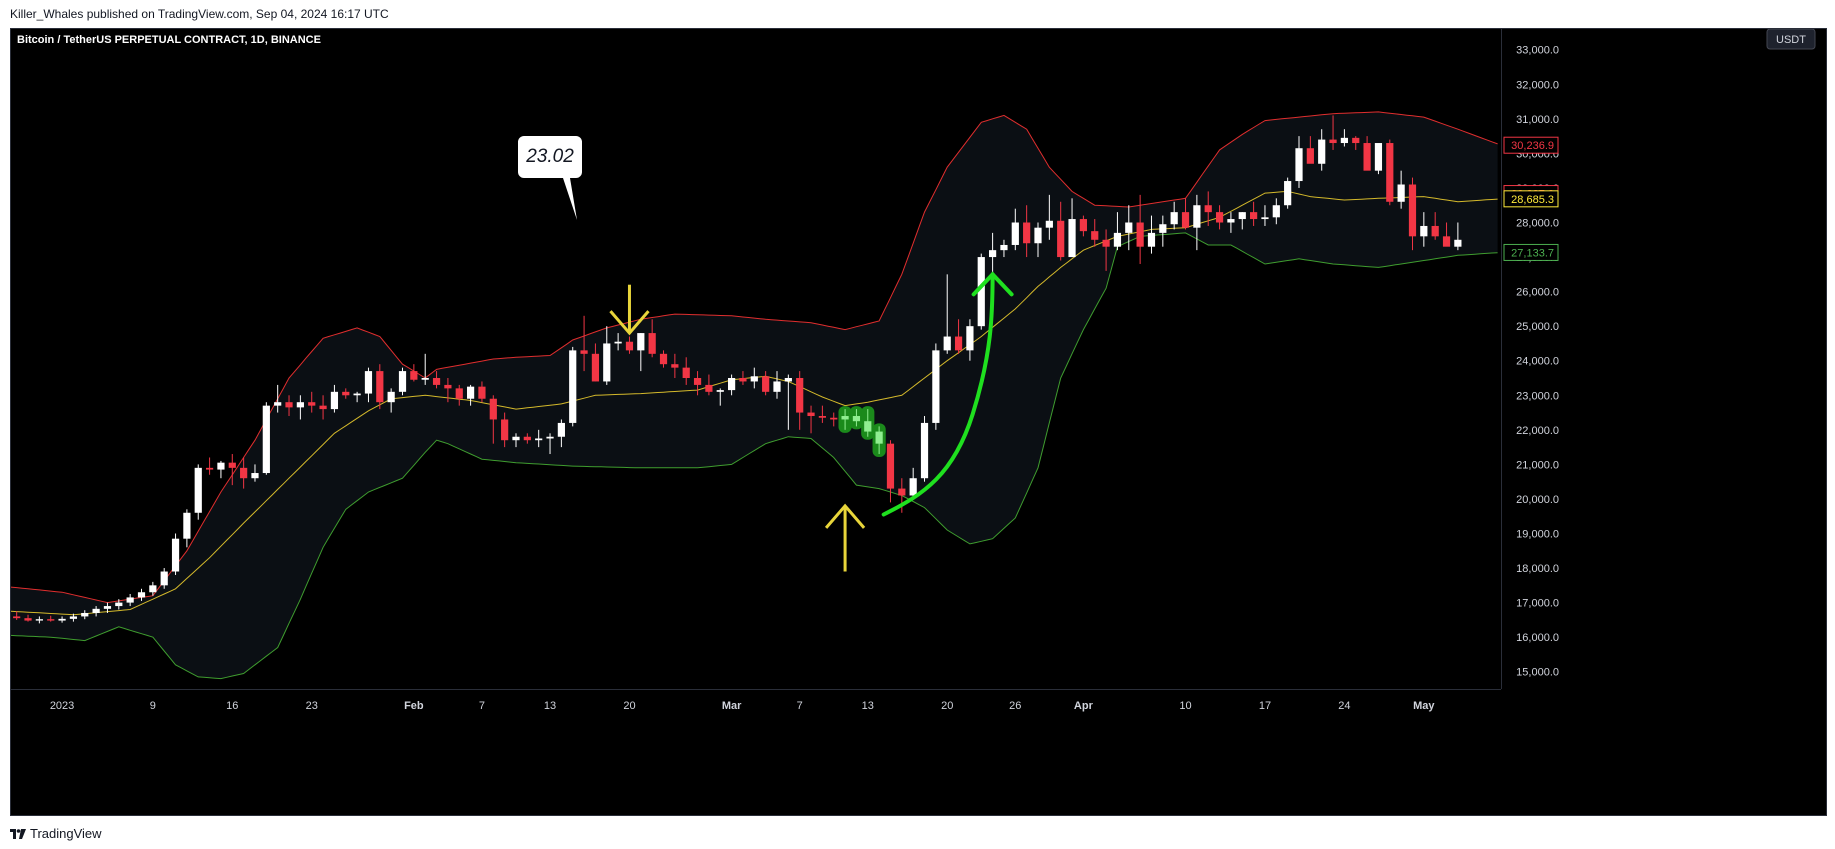 This screenshot has height=849, width=1835. I want to click on price-tick-label: 31,000.0, so click(1537, 120).